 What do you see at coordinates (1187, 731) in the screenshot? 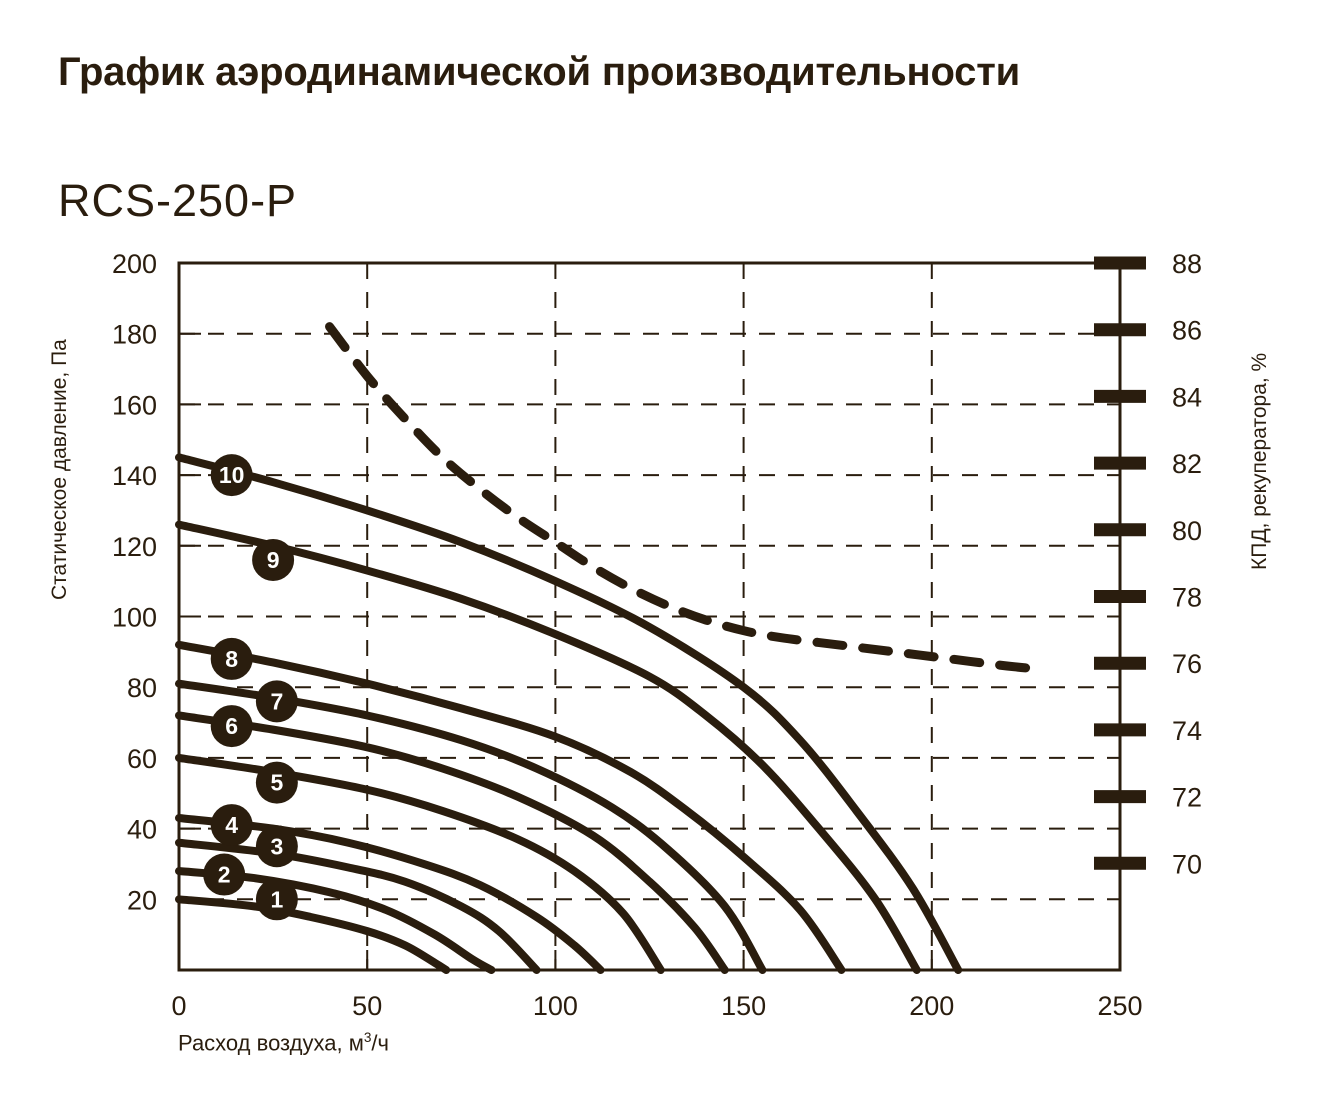
I see `y2-tick-label: 74` at bounding box center [1187, 731].